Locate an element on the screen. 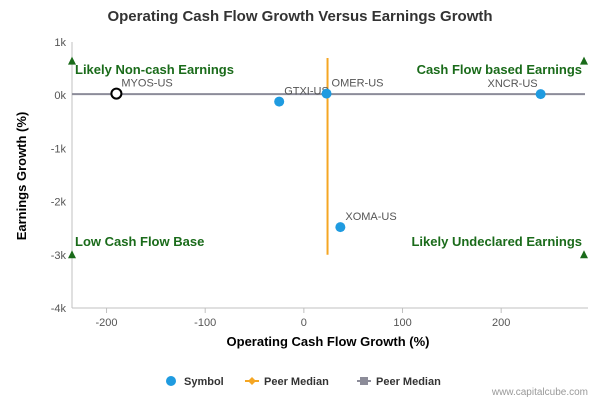 This screenshot has width=600, height=400. data-point-label: OMER-US is located at coordinates (358, 84).